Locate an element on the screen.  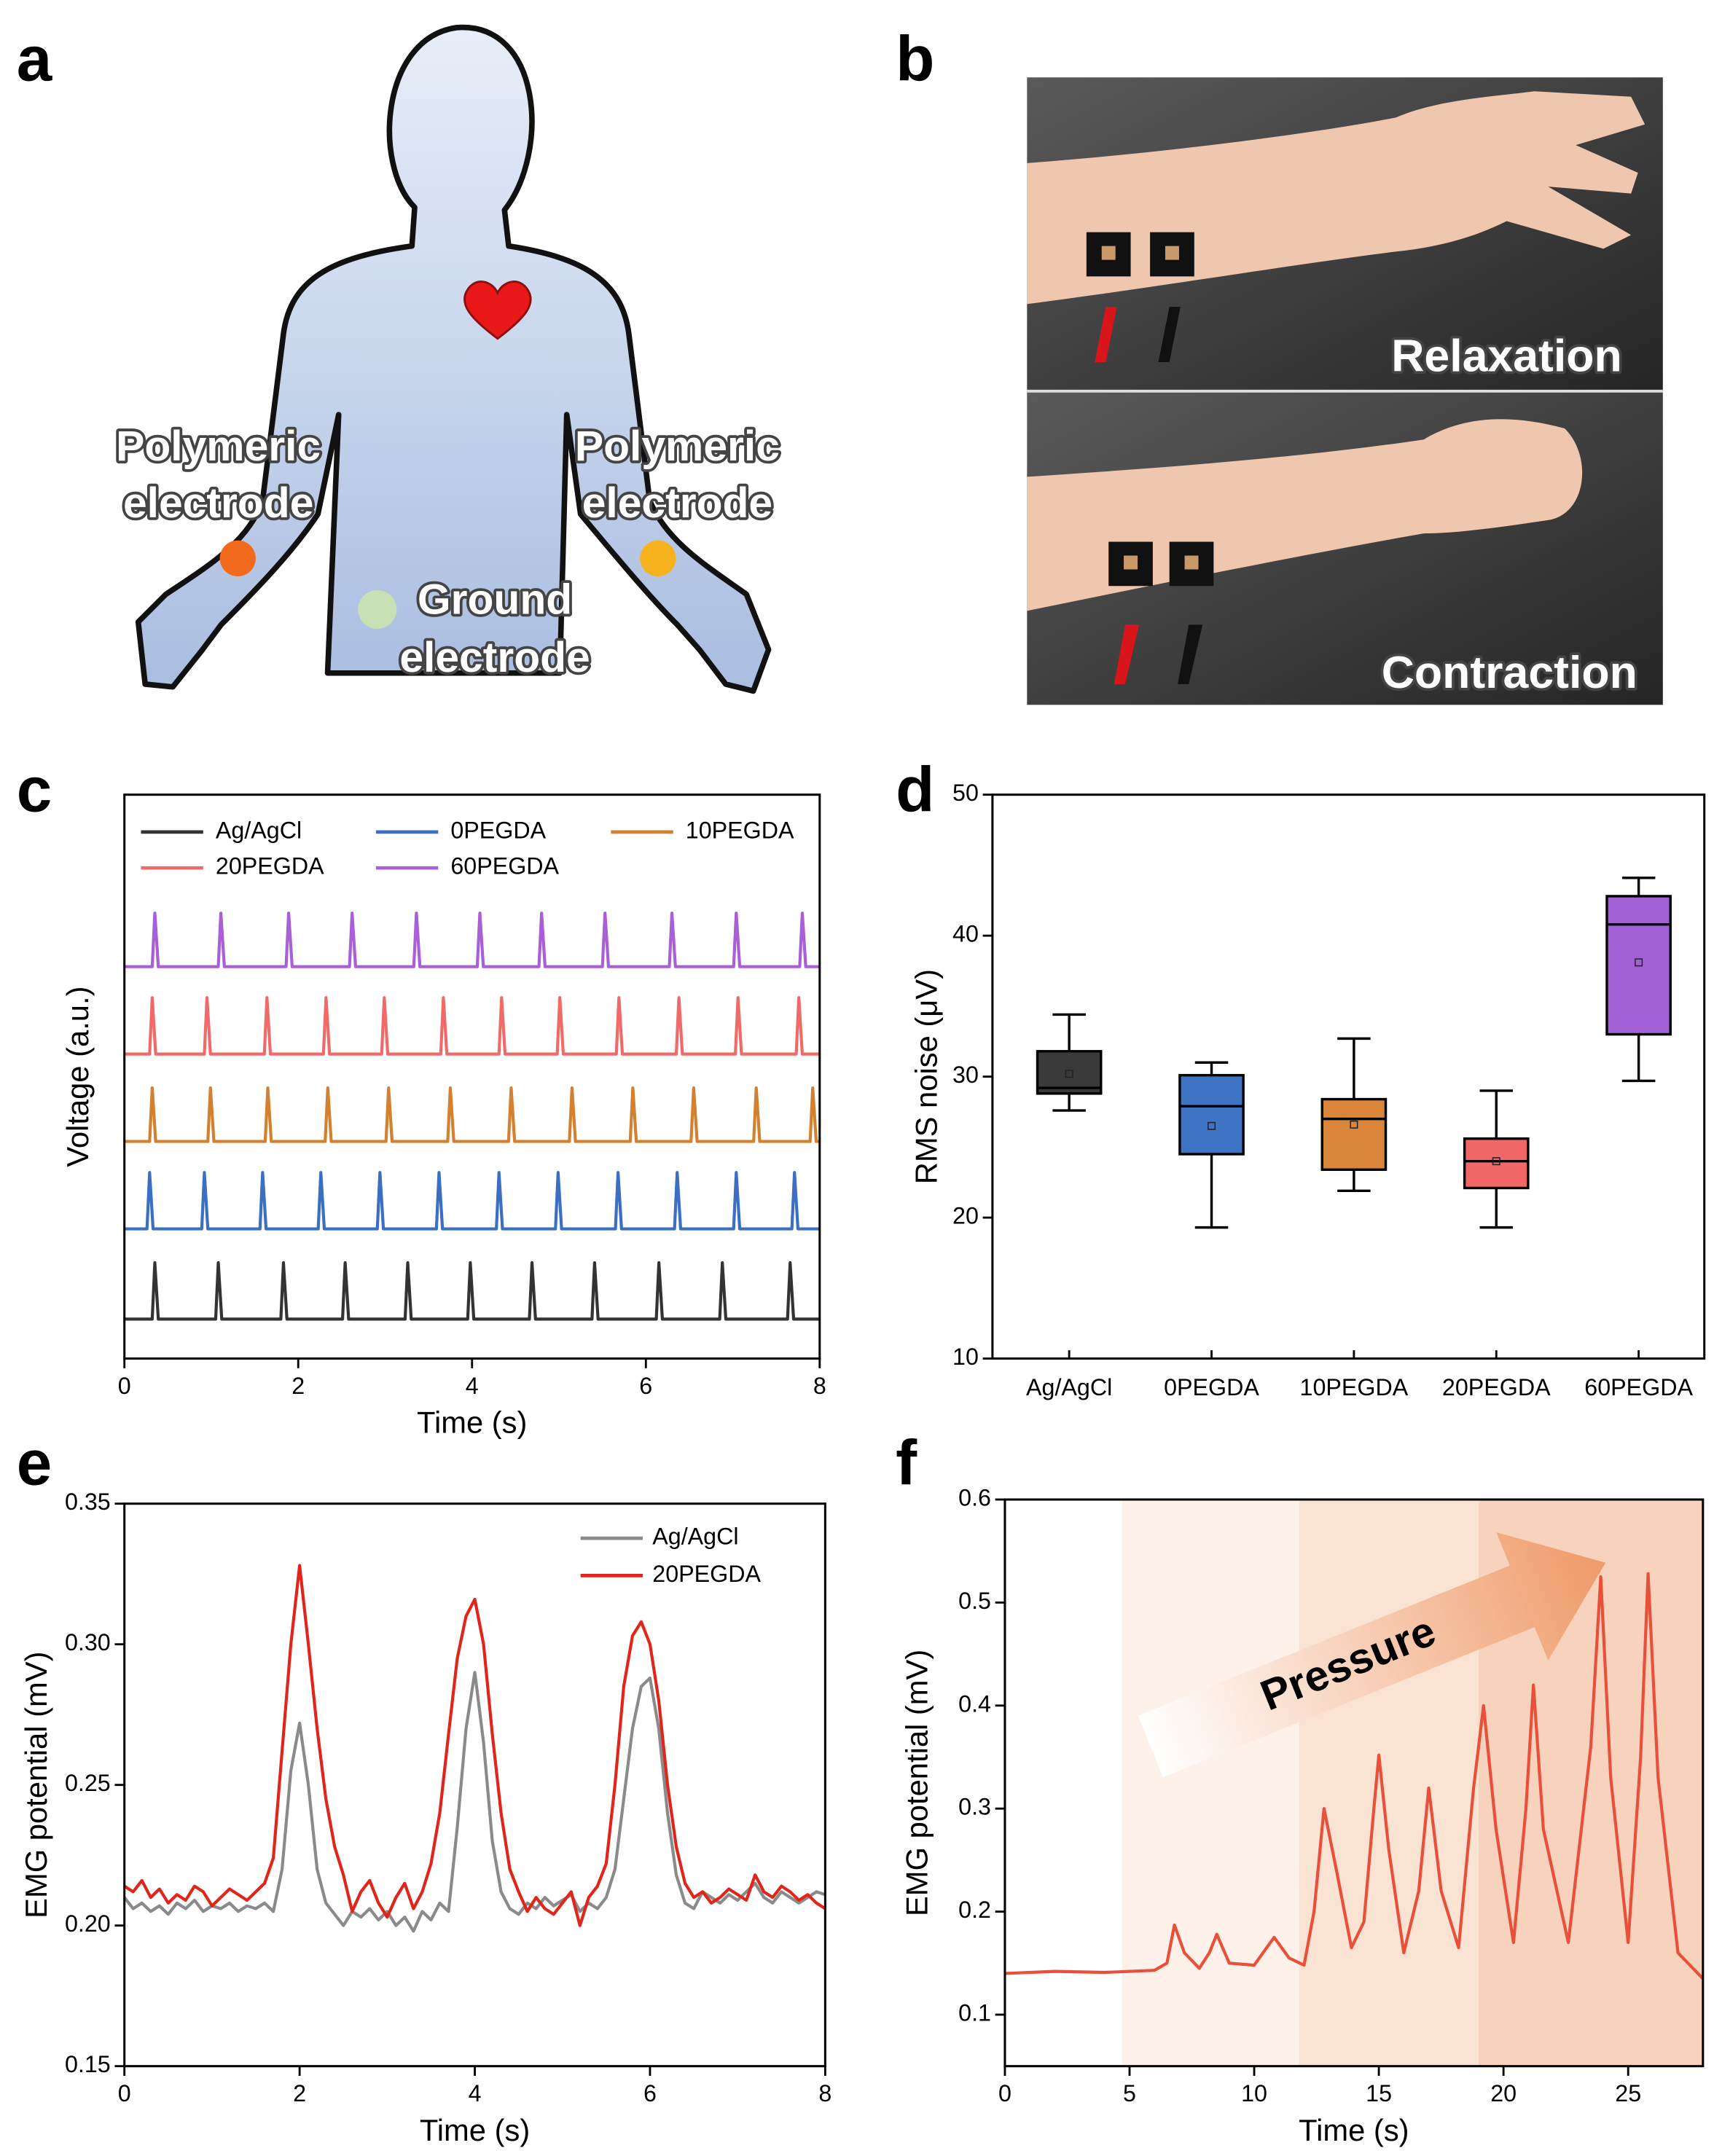
photo-caption: Relaxation is located at coordinates (1506, 356).